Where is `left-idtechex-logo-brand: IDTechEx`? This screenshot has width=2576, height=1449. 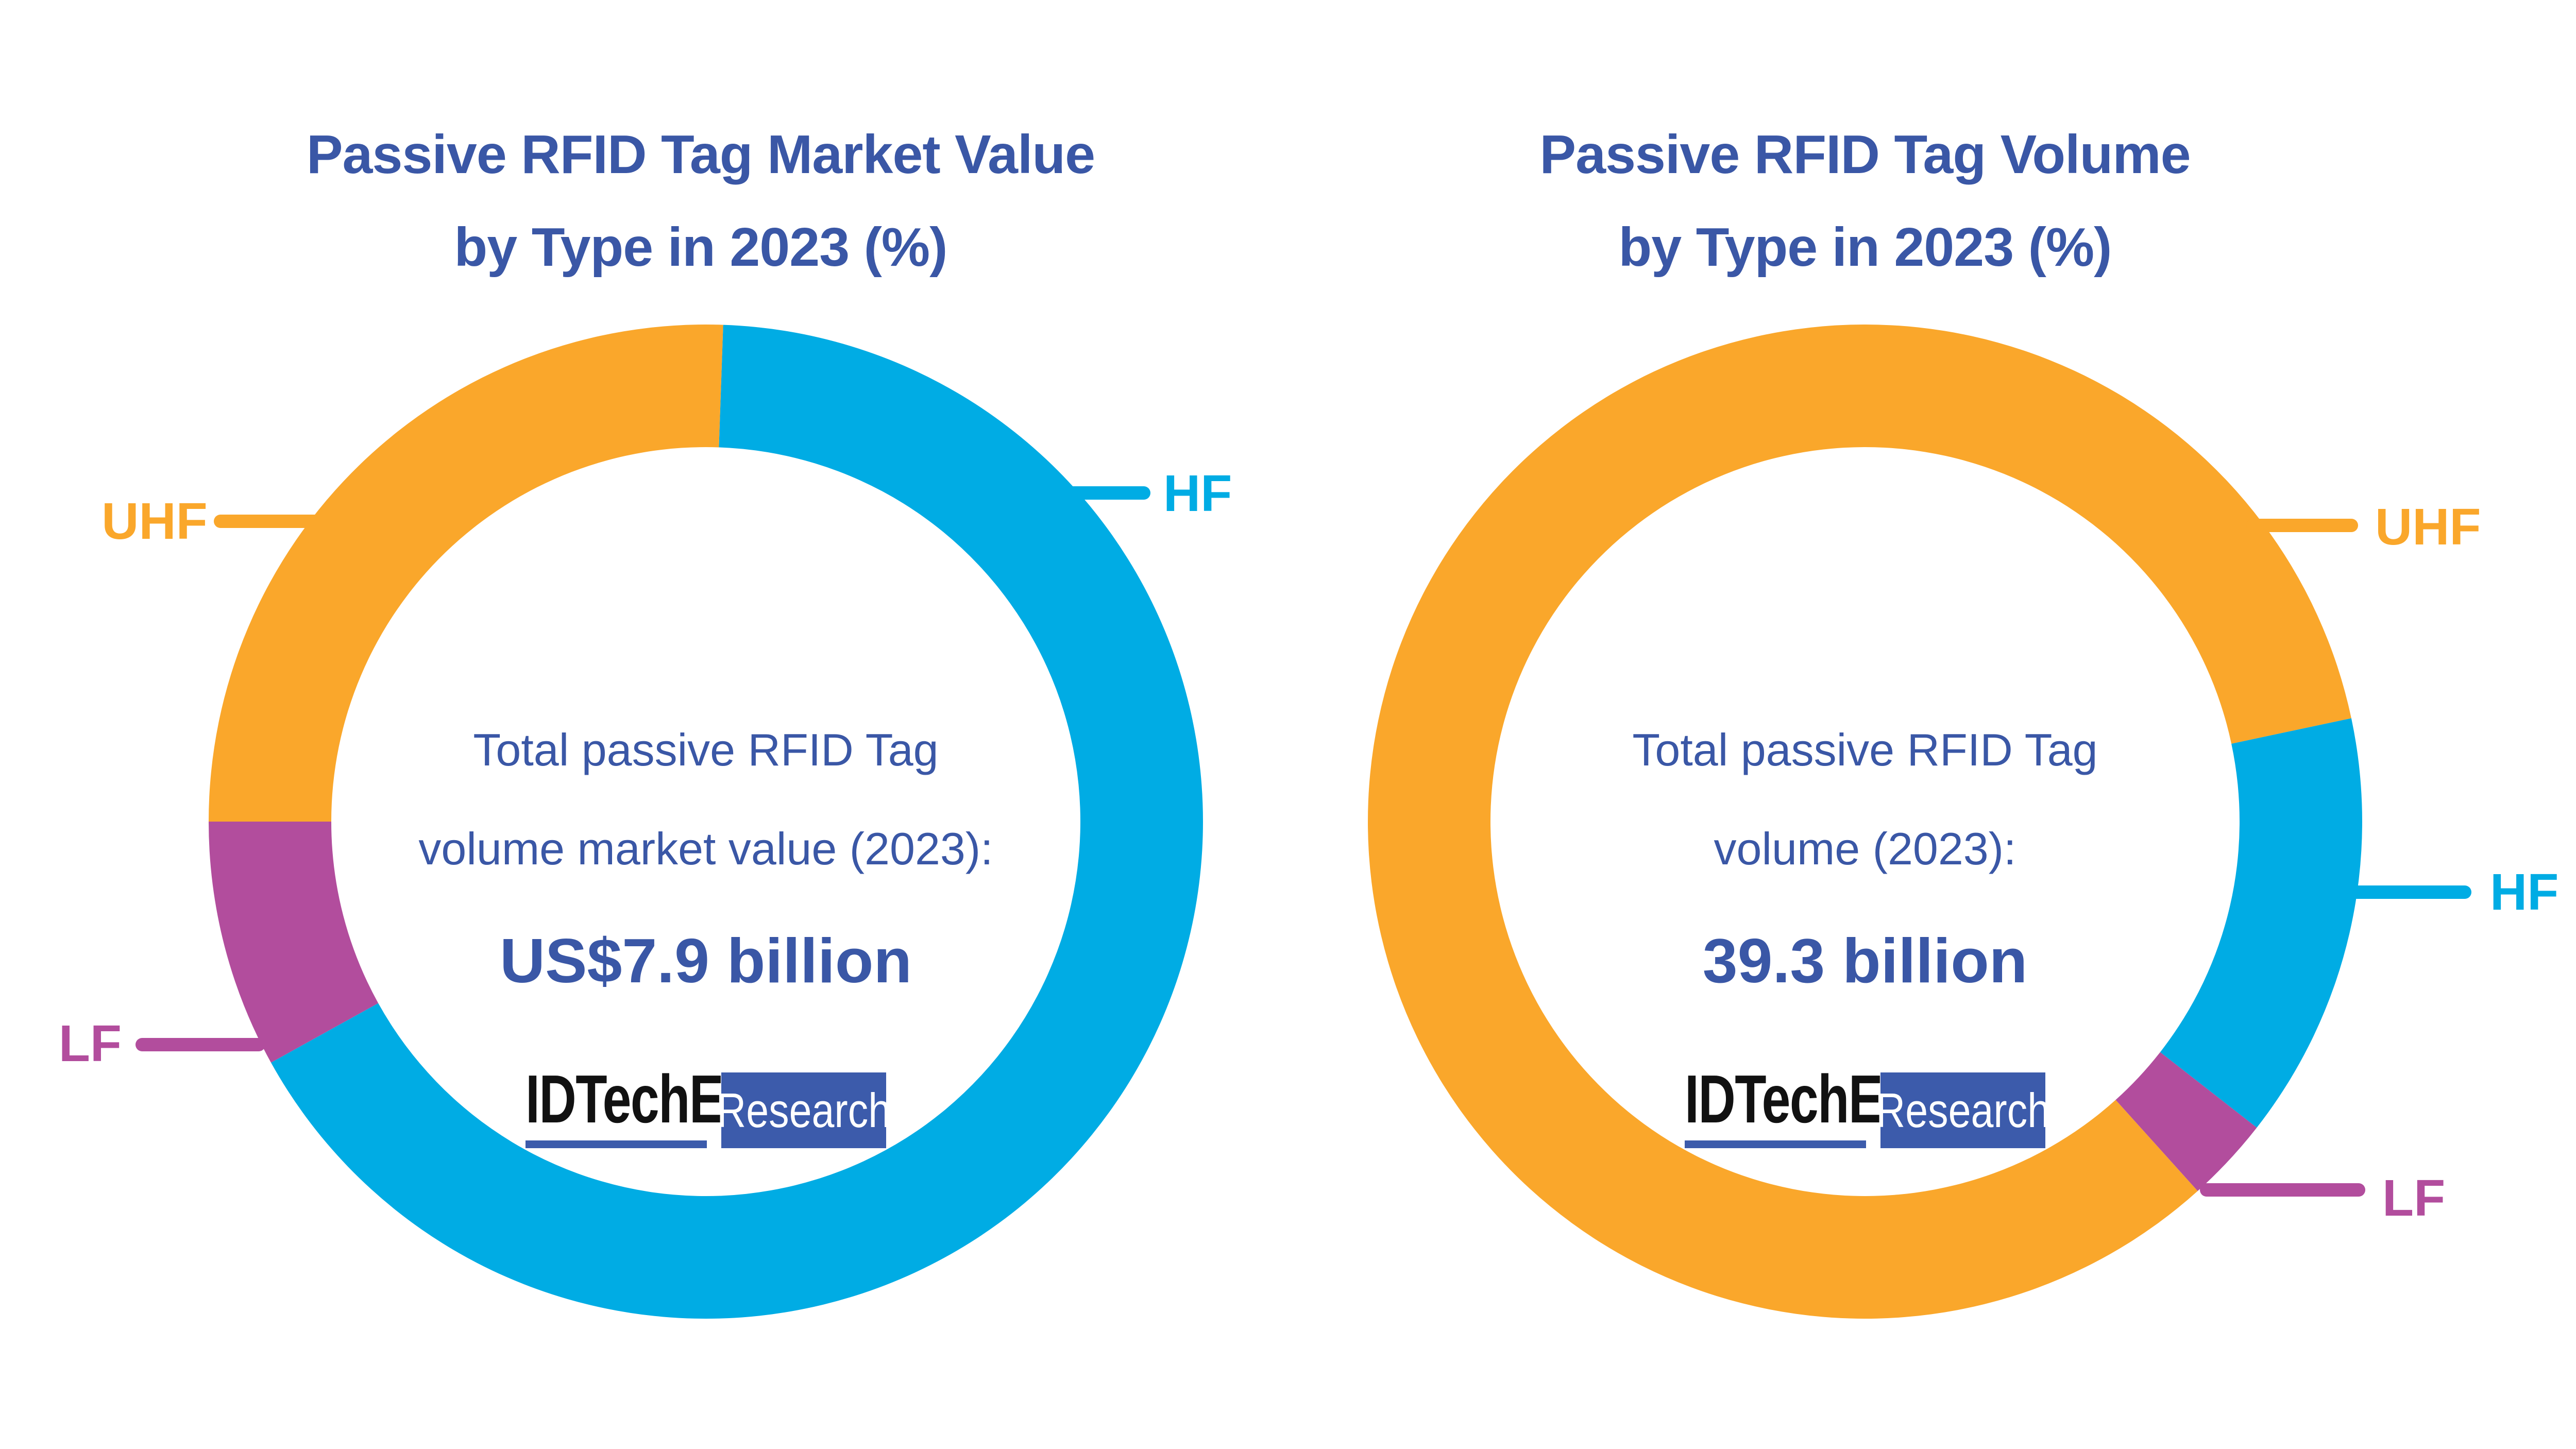
left-idtechex-logo-brand: IDTechEx is located at coordinates (639, 1108).